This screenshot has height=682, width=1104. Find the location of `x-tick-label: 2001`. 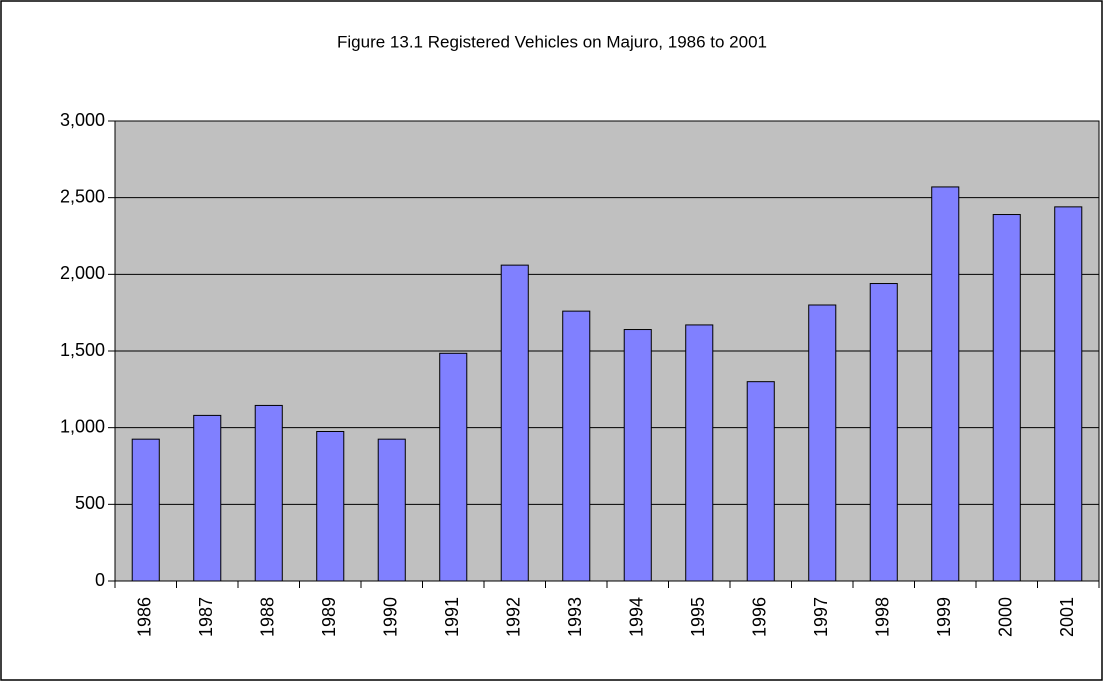

x-tick-label: 2001 is located at coordinates (1067, 617).